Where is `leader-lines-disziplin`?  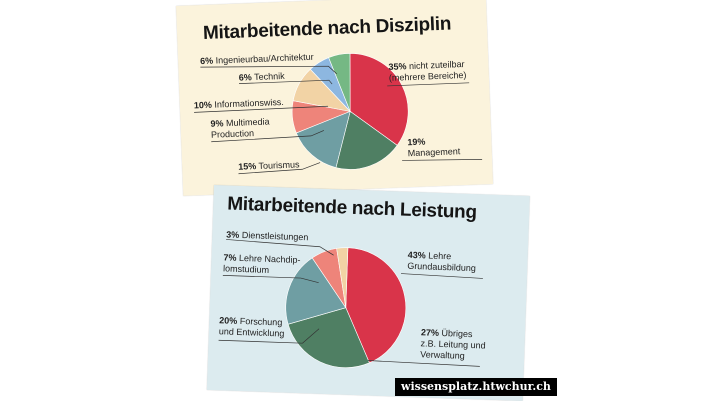 leader-lines-disziplin is located at coordinates (338, 120).